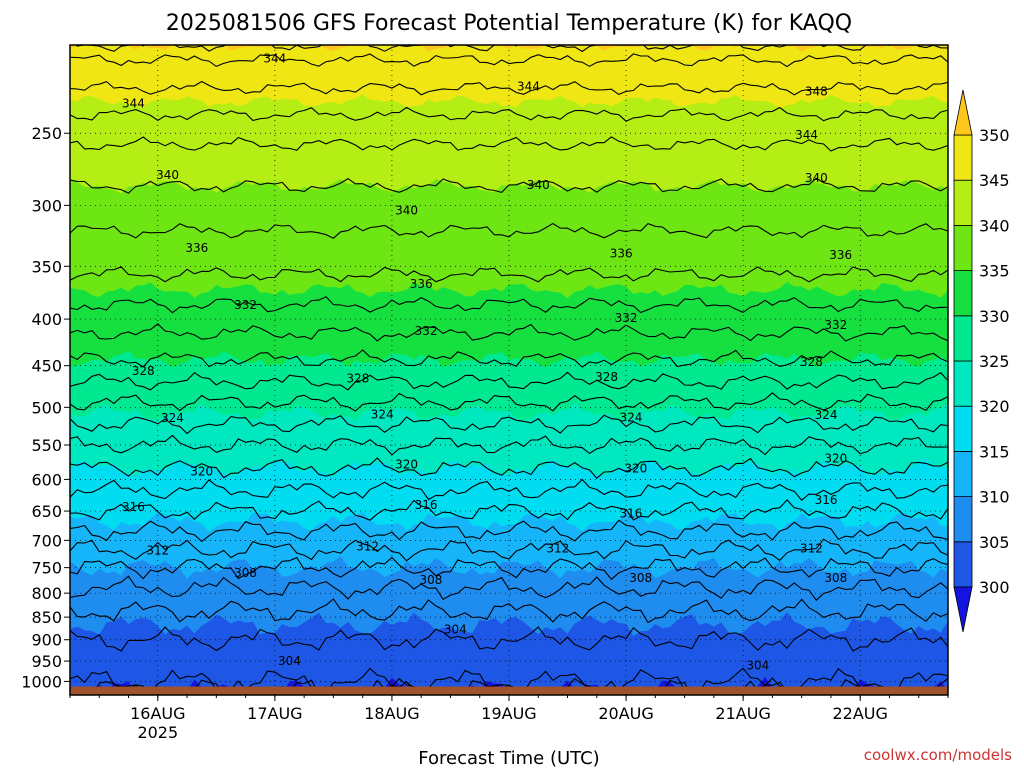 This screenshot has height=768, width=1024. I want to click on y-tick-label: 350, so click(46, 266).